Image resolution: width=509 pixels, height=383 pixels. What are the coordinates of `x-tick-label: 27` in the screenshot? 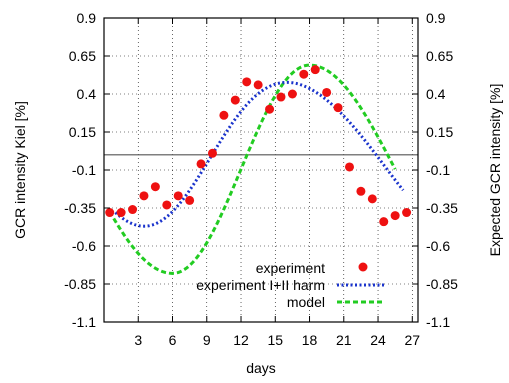 It's located at (413, 340).